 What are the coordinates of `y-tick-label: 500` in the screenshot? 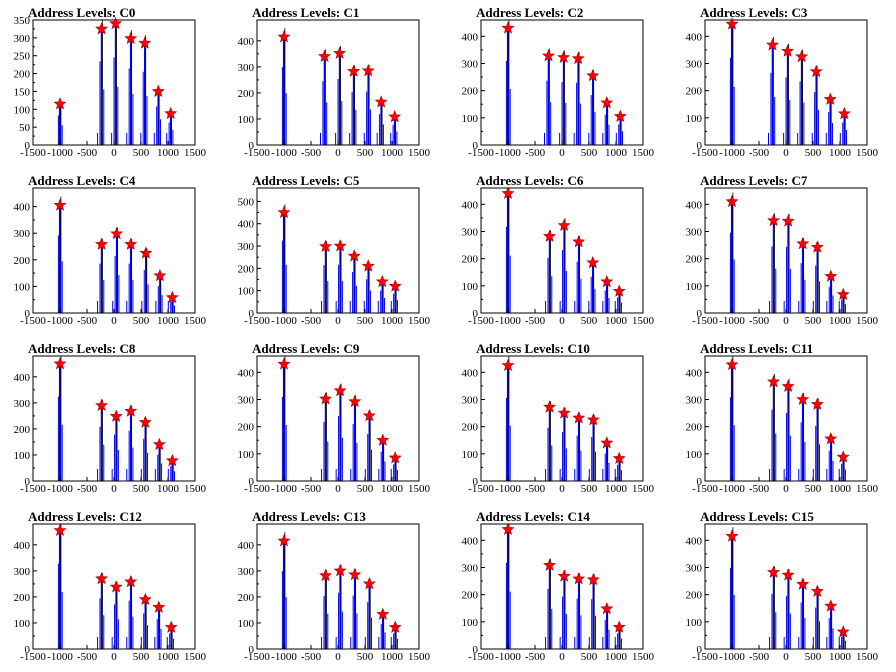 It's located at (246, 202).